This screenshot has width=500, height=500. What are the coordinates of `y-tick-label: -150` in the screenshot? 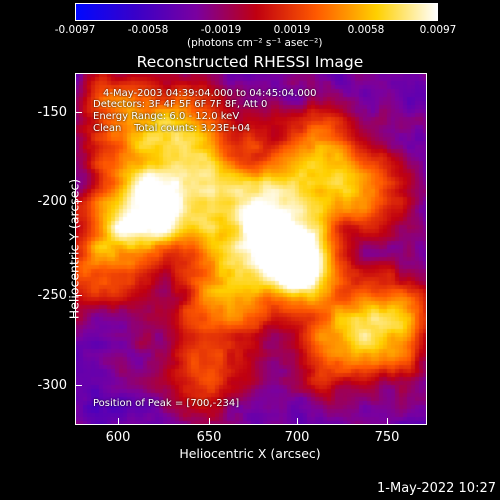 It's located at (52, 112).